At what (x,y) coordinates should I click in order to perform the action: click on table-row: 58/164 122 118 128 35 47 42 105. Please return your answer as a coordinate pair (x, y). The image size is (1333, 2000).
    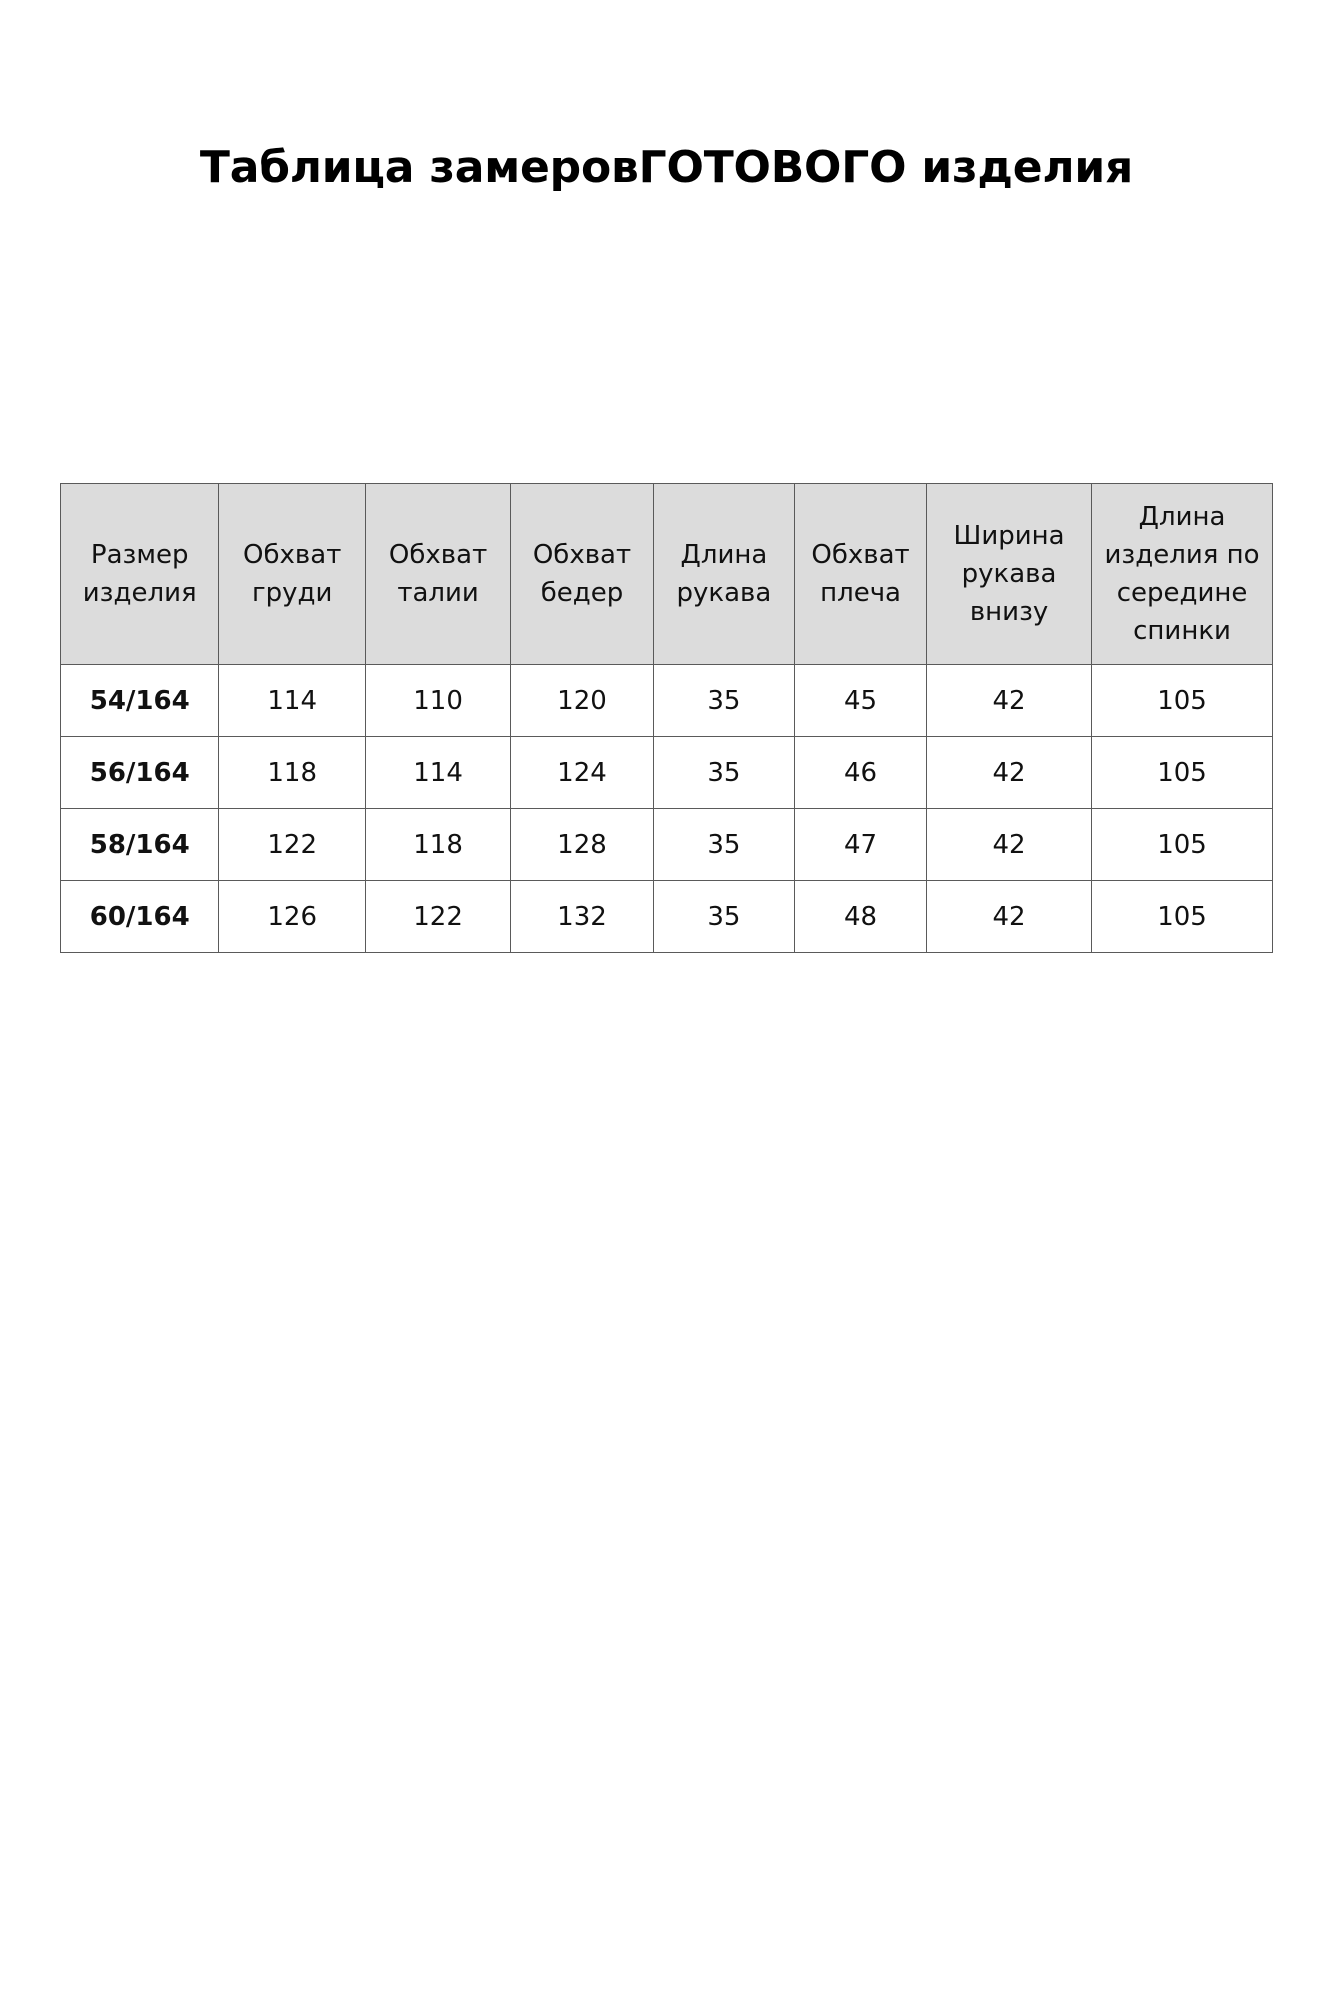
    Looking at the image, I should click on (666, 844).